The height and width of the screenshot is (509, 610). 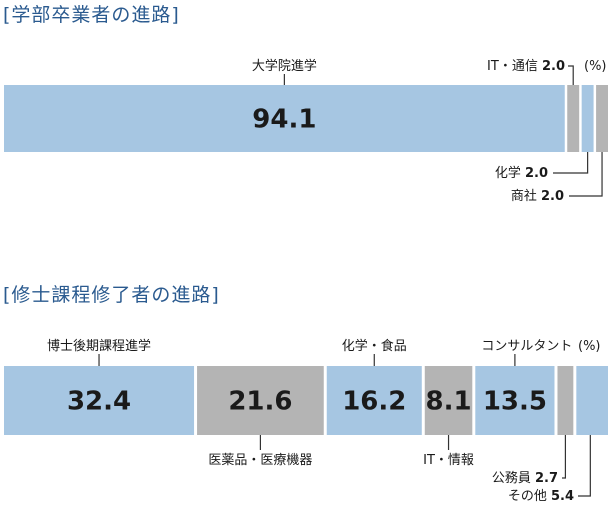 What do you see at coordinates (541, 496) in the screenshot?
I see `category-label-6: その他 5.4` at bounding box center [541, 496].